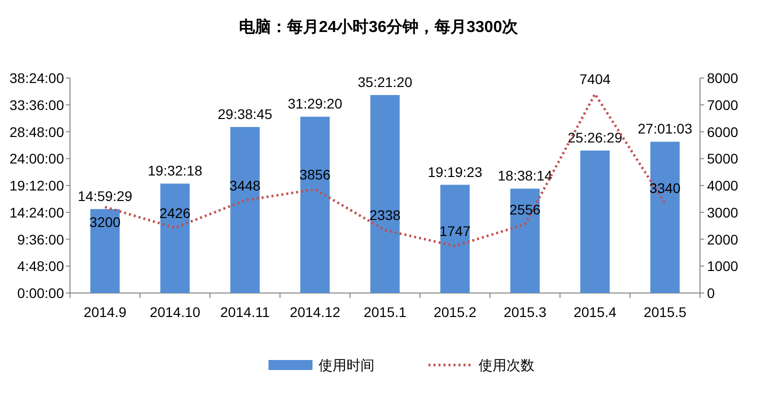 Image resolution: width=757 pixels, height=394 pixels. Describe the element at coordinates (665, 128) in the screenshot. I see `data-label: 27:01:03` at that location.